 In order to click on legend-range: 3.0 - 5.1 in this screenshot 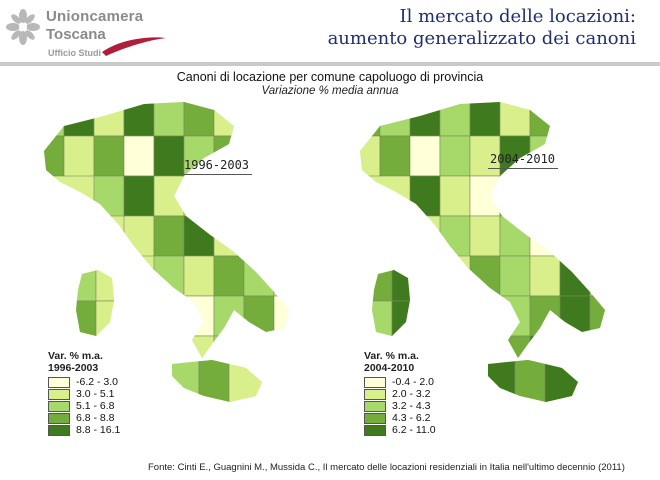, I will do `click(95, 394)`.